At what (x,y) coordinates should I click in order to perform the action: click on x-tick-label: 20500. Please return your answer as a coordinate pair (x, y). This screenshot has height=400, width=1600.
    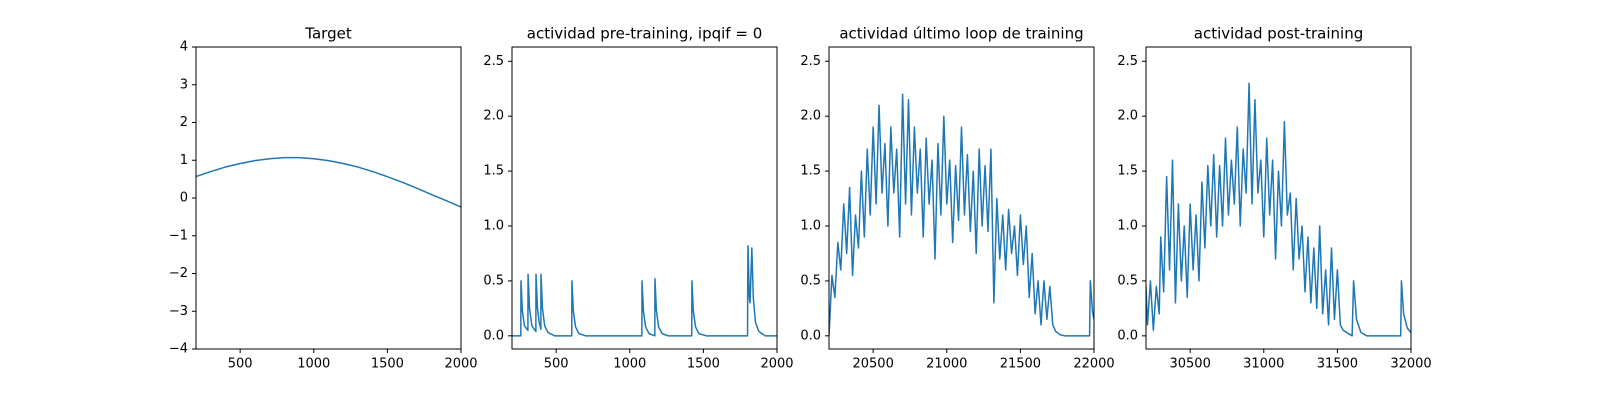
    Looking at the image, I should click on (872, 364).